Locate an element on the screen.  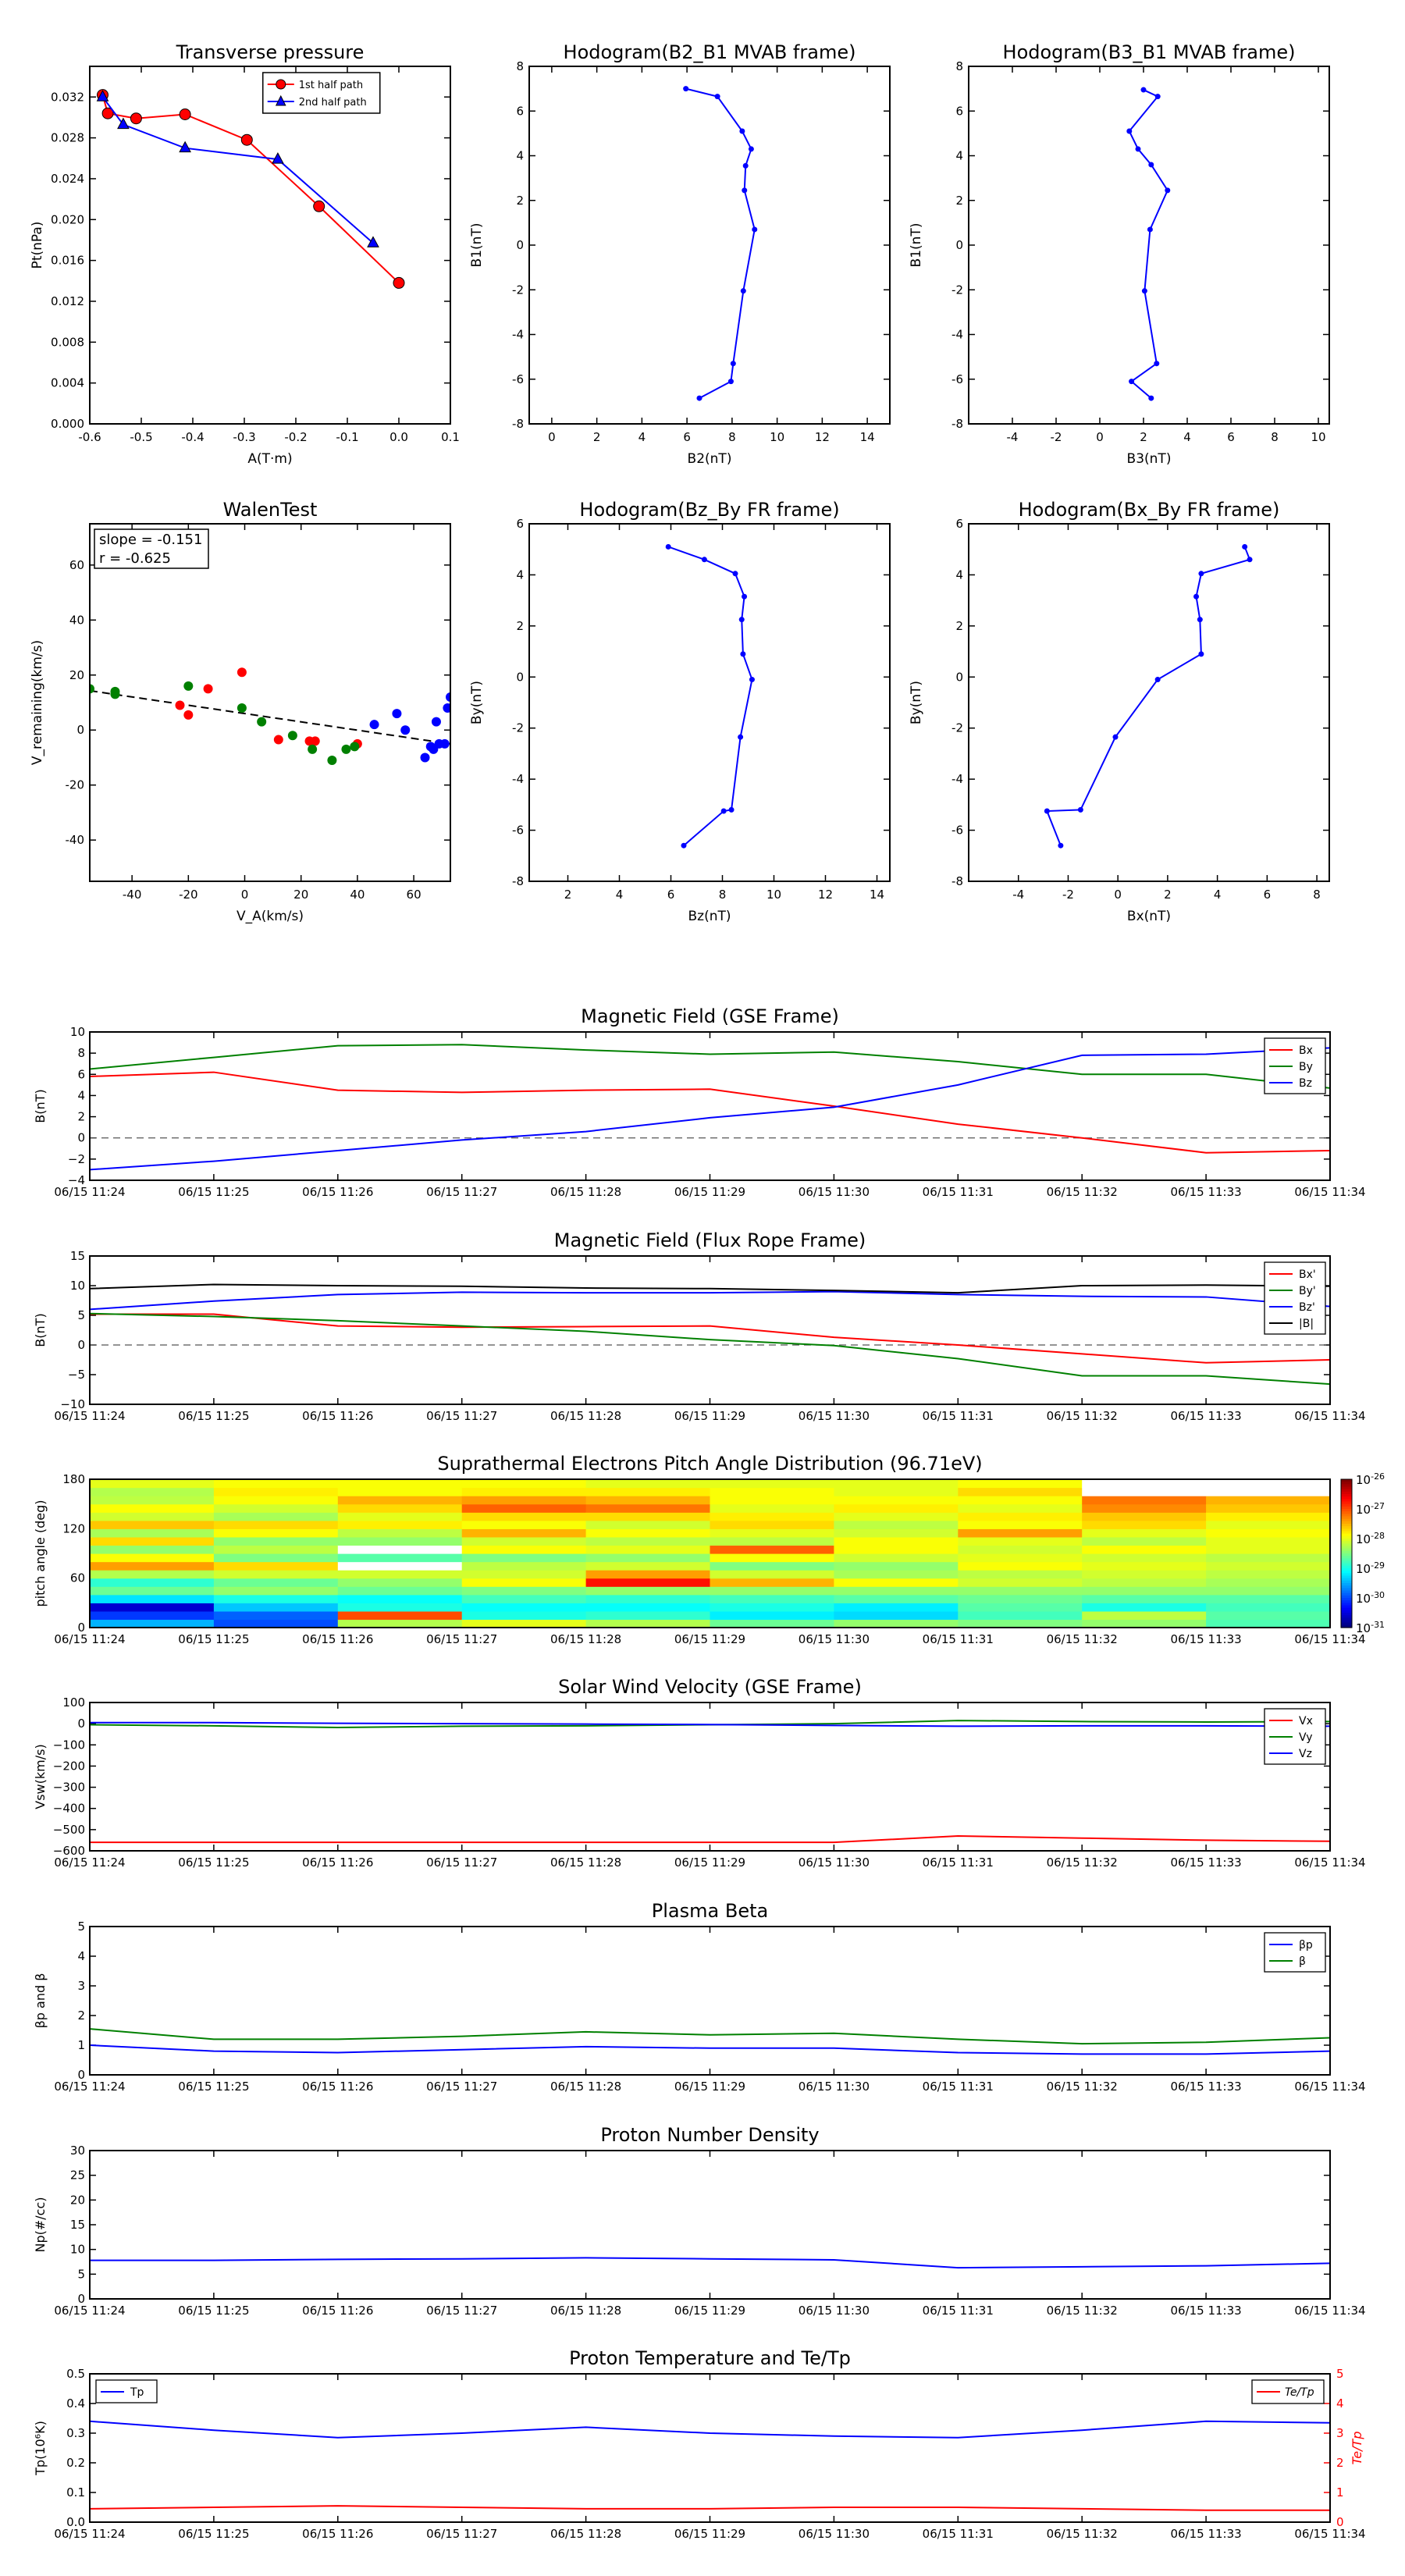
y-tick-label: 0.020 is located at coordinates (68, 219).